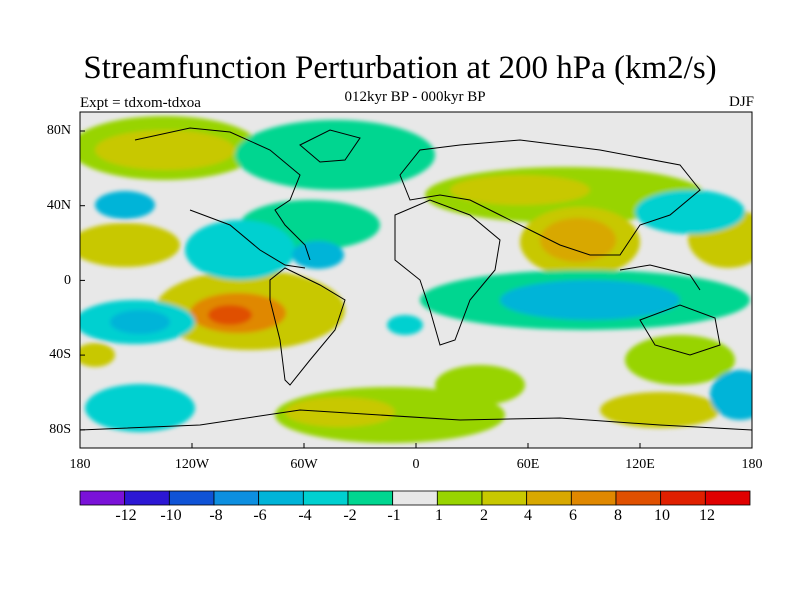 The width and height of the screenshot is (800, 600). What do you see at coordinates (58, 205) in the screenshot?
I see `y-tick-label: 40N` at bounding box center [58, 205].